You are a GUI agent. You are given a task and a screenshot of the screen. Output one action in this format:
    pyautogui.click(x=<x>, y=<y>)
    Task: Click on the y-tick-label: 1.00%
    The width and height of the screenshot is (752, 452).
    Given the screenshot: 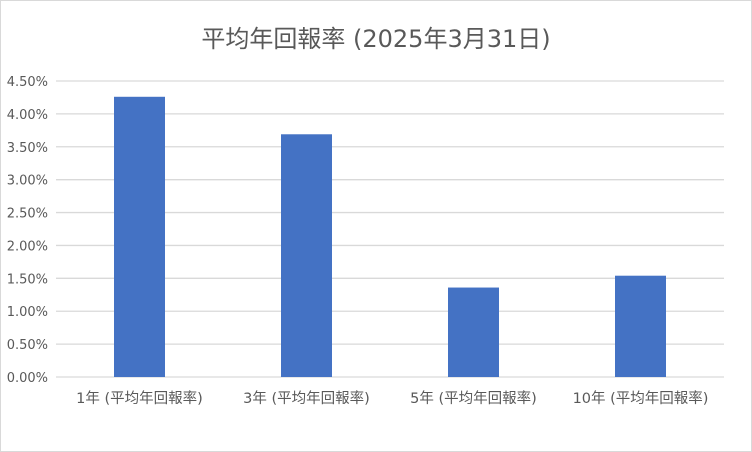 What is the action you would take?
    pyautogui.click(x=27, y=312)
    